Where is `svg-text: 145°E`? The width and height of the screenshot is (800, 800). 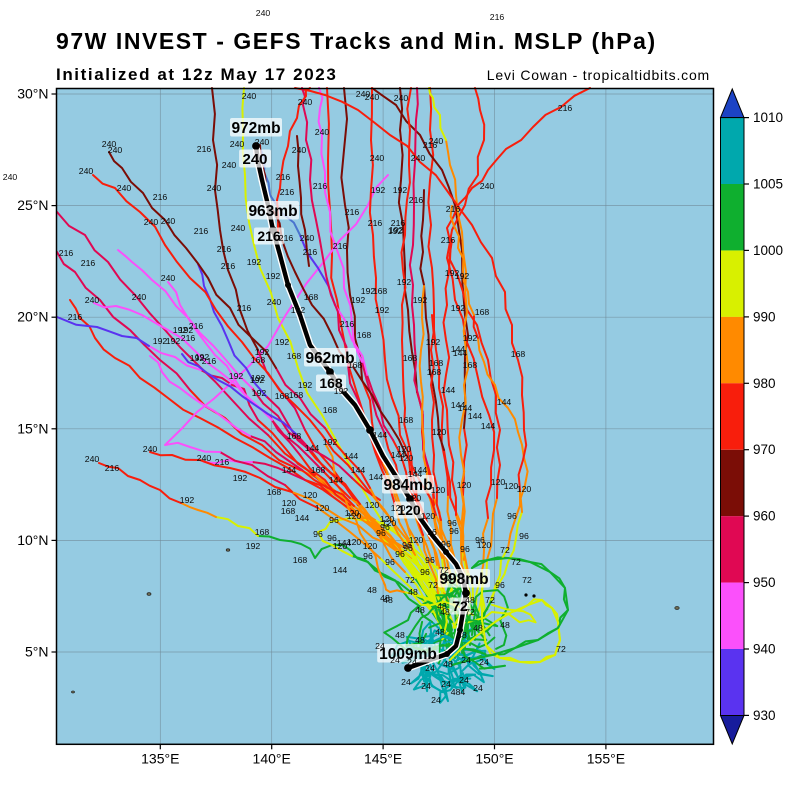
svg-text: 145°E is located at coordinates (383, 758).